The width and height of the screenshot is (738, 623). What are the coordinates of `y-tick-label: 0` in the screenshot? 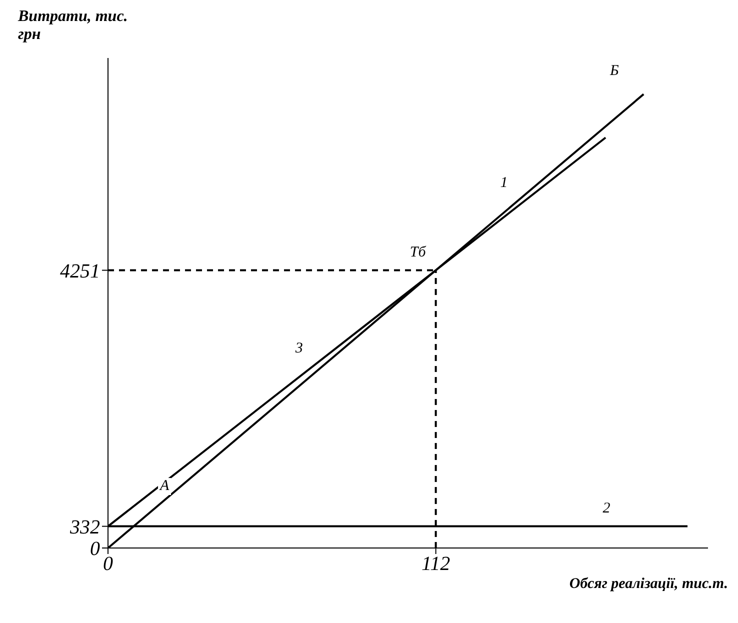 It's located at (95, 549).